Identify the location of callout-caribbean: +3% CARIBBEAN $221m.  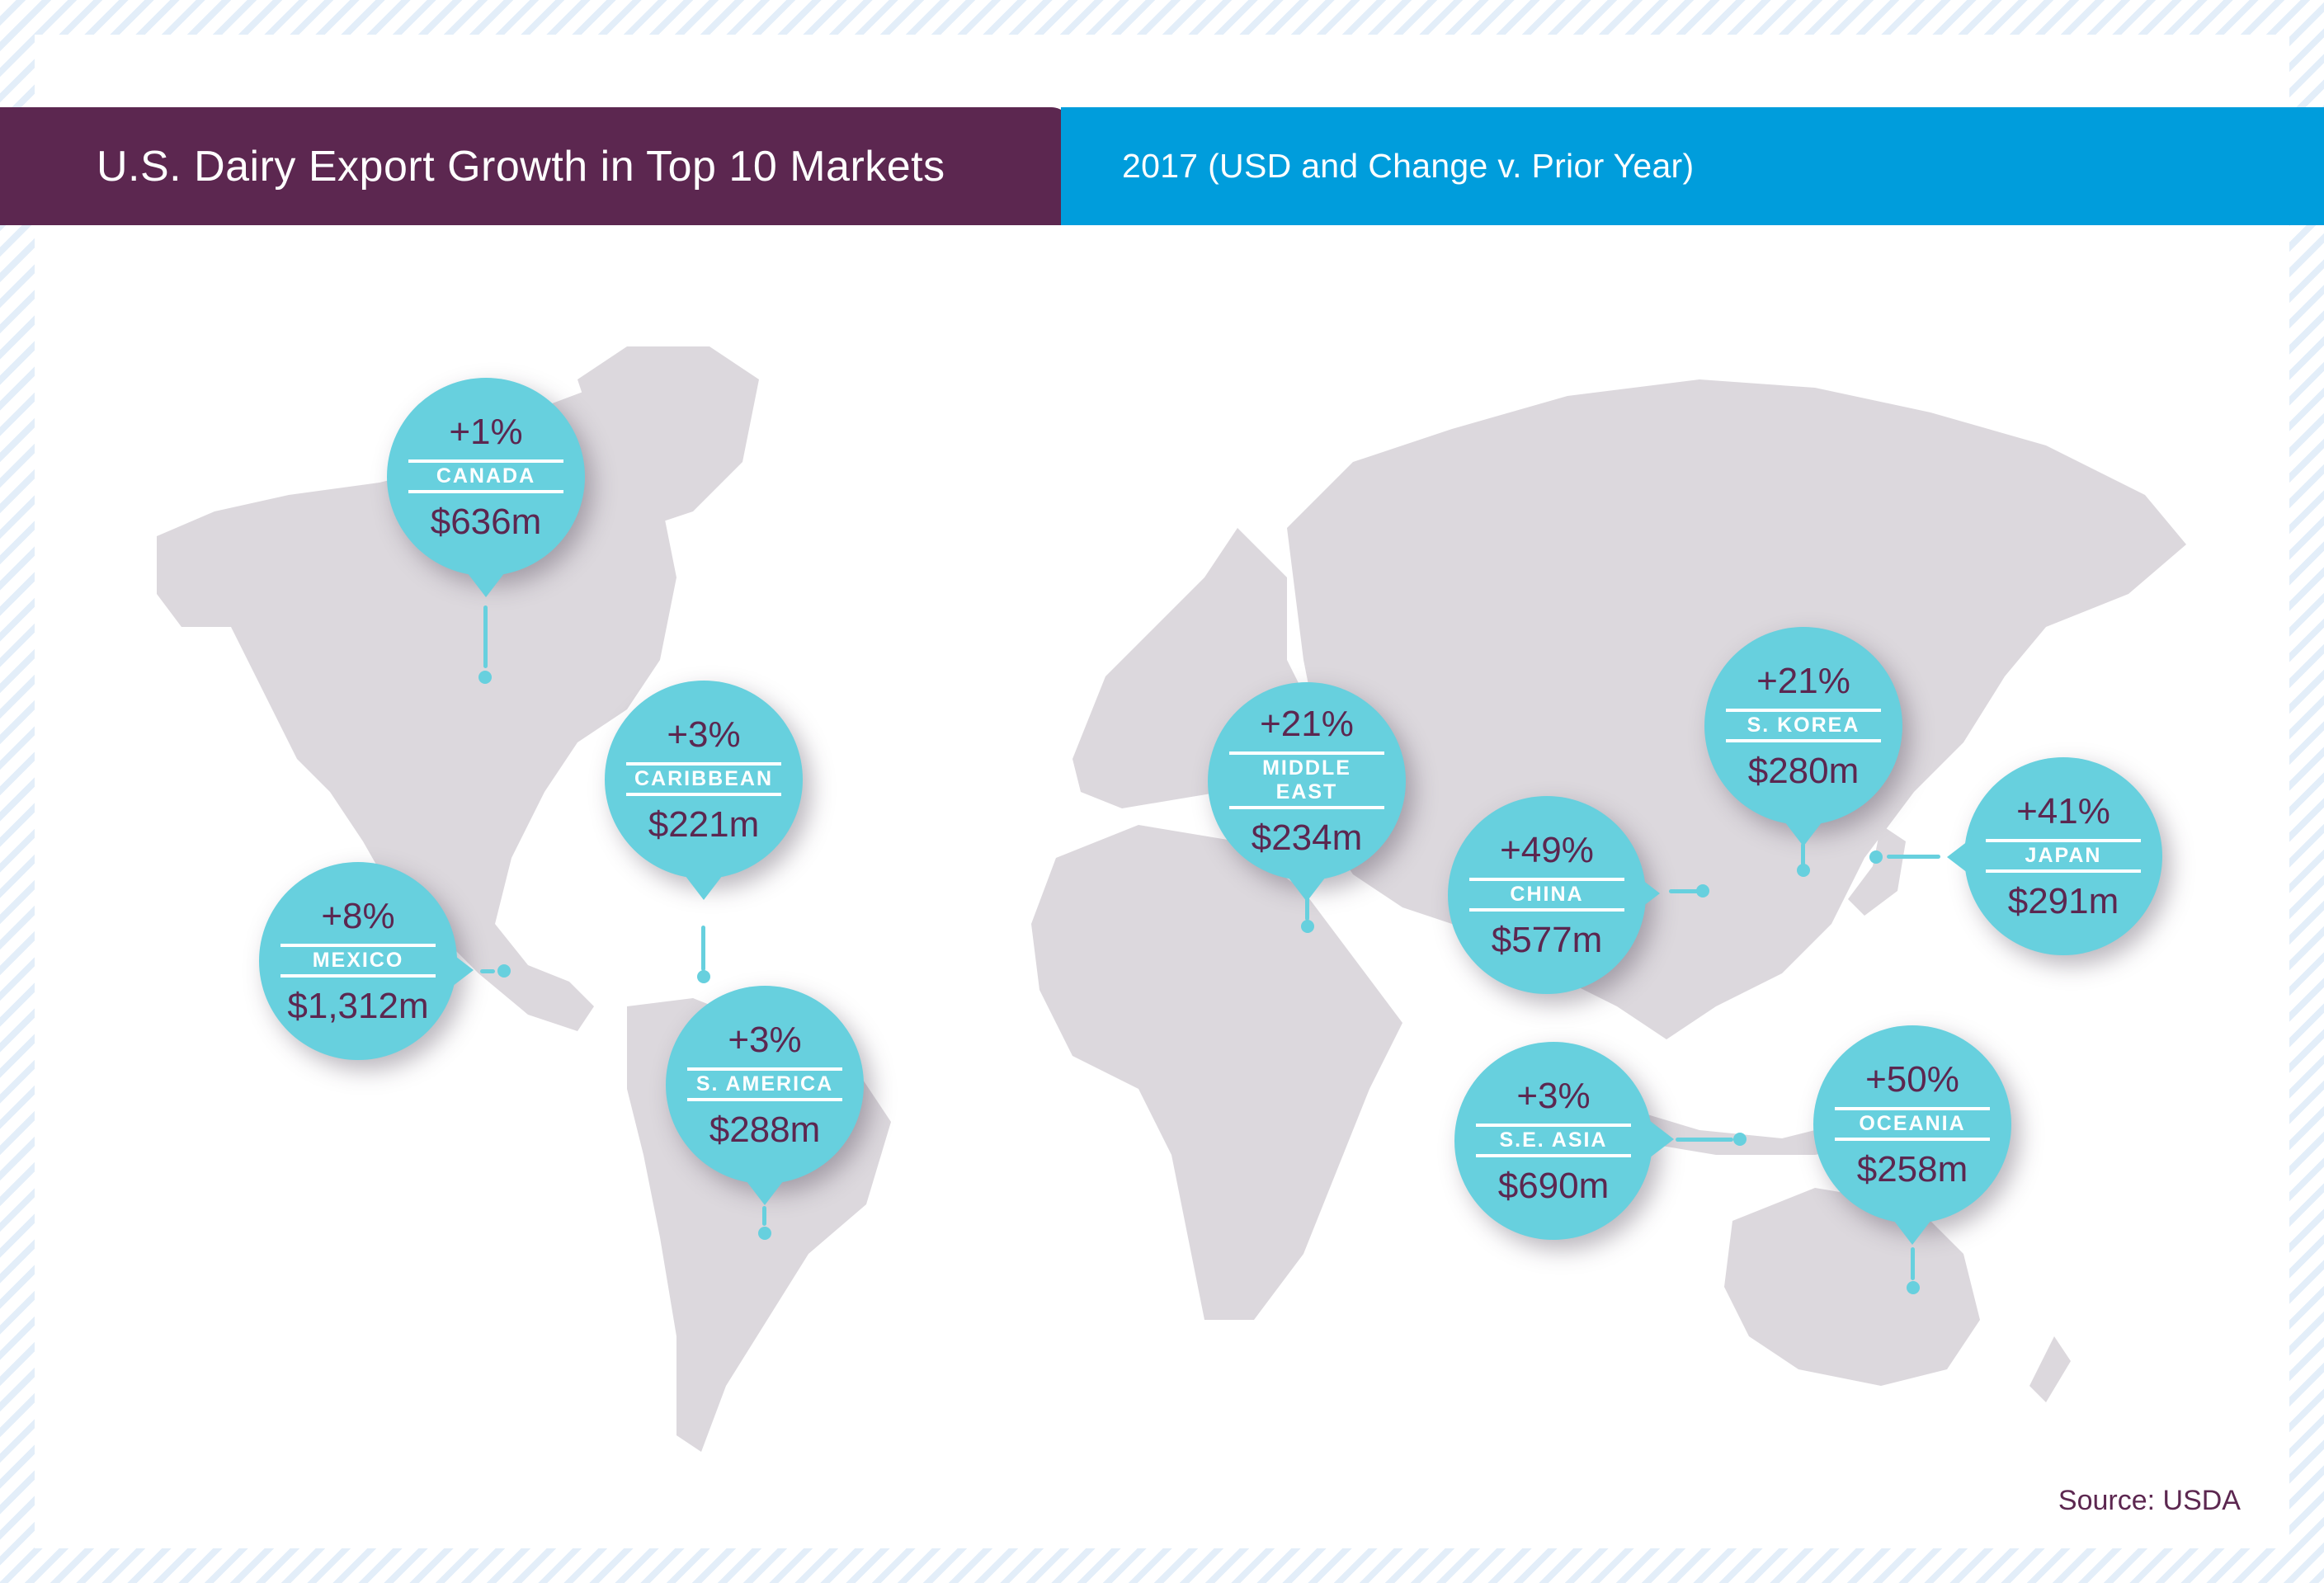
(704, 780).